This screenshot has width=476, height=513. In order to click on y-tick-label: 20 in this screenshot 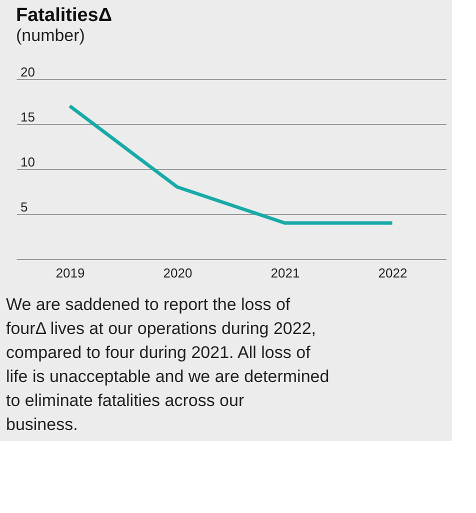, I will do `click(27, 72)`.